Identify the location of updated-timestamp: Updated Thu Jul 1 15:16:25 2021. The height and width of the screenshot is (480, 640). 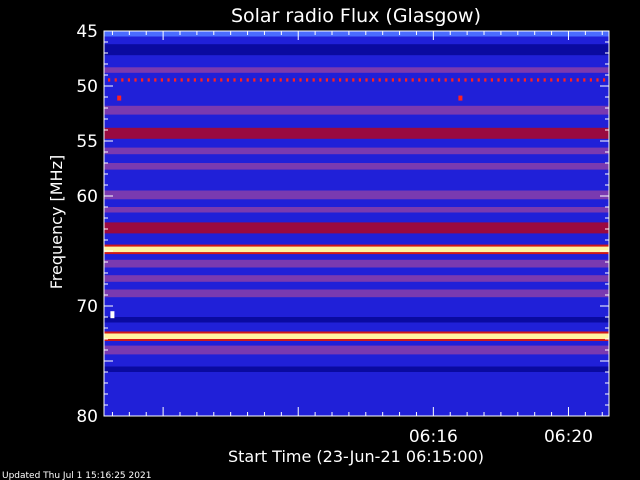
(76, 475).